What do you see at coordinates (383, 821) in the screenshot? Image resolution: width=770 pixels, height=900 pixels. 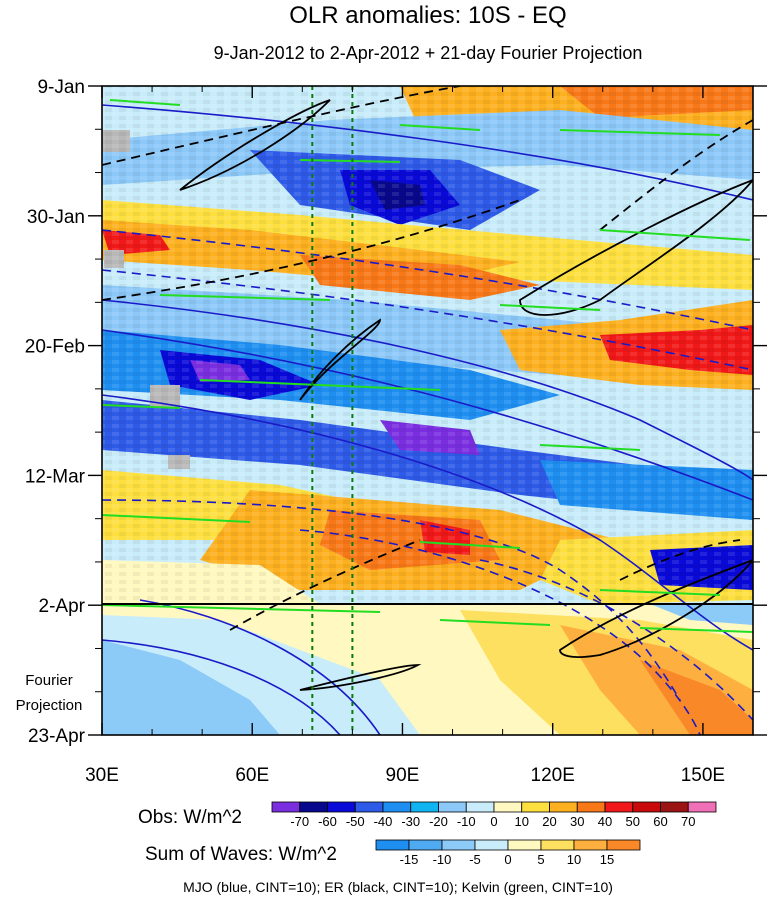 I see `obs-colorbar-level-label: -40` at bounding box center [383, 821].